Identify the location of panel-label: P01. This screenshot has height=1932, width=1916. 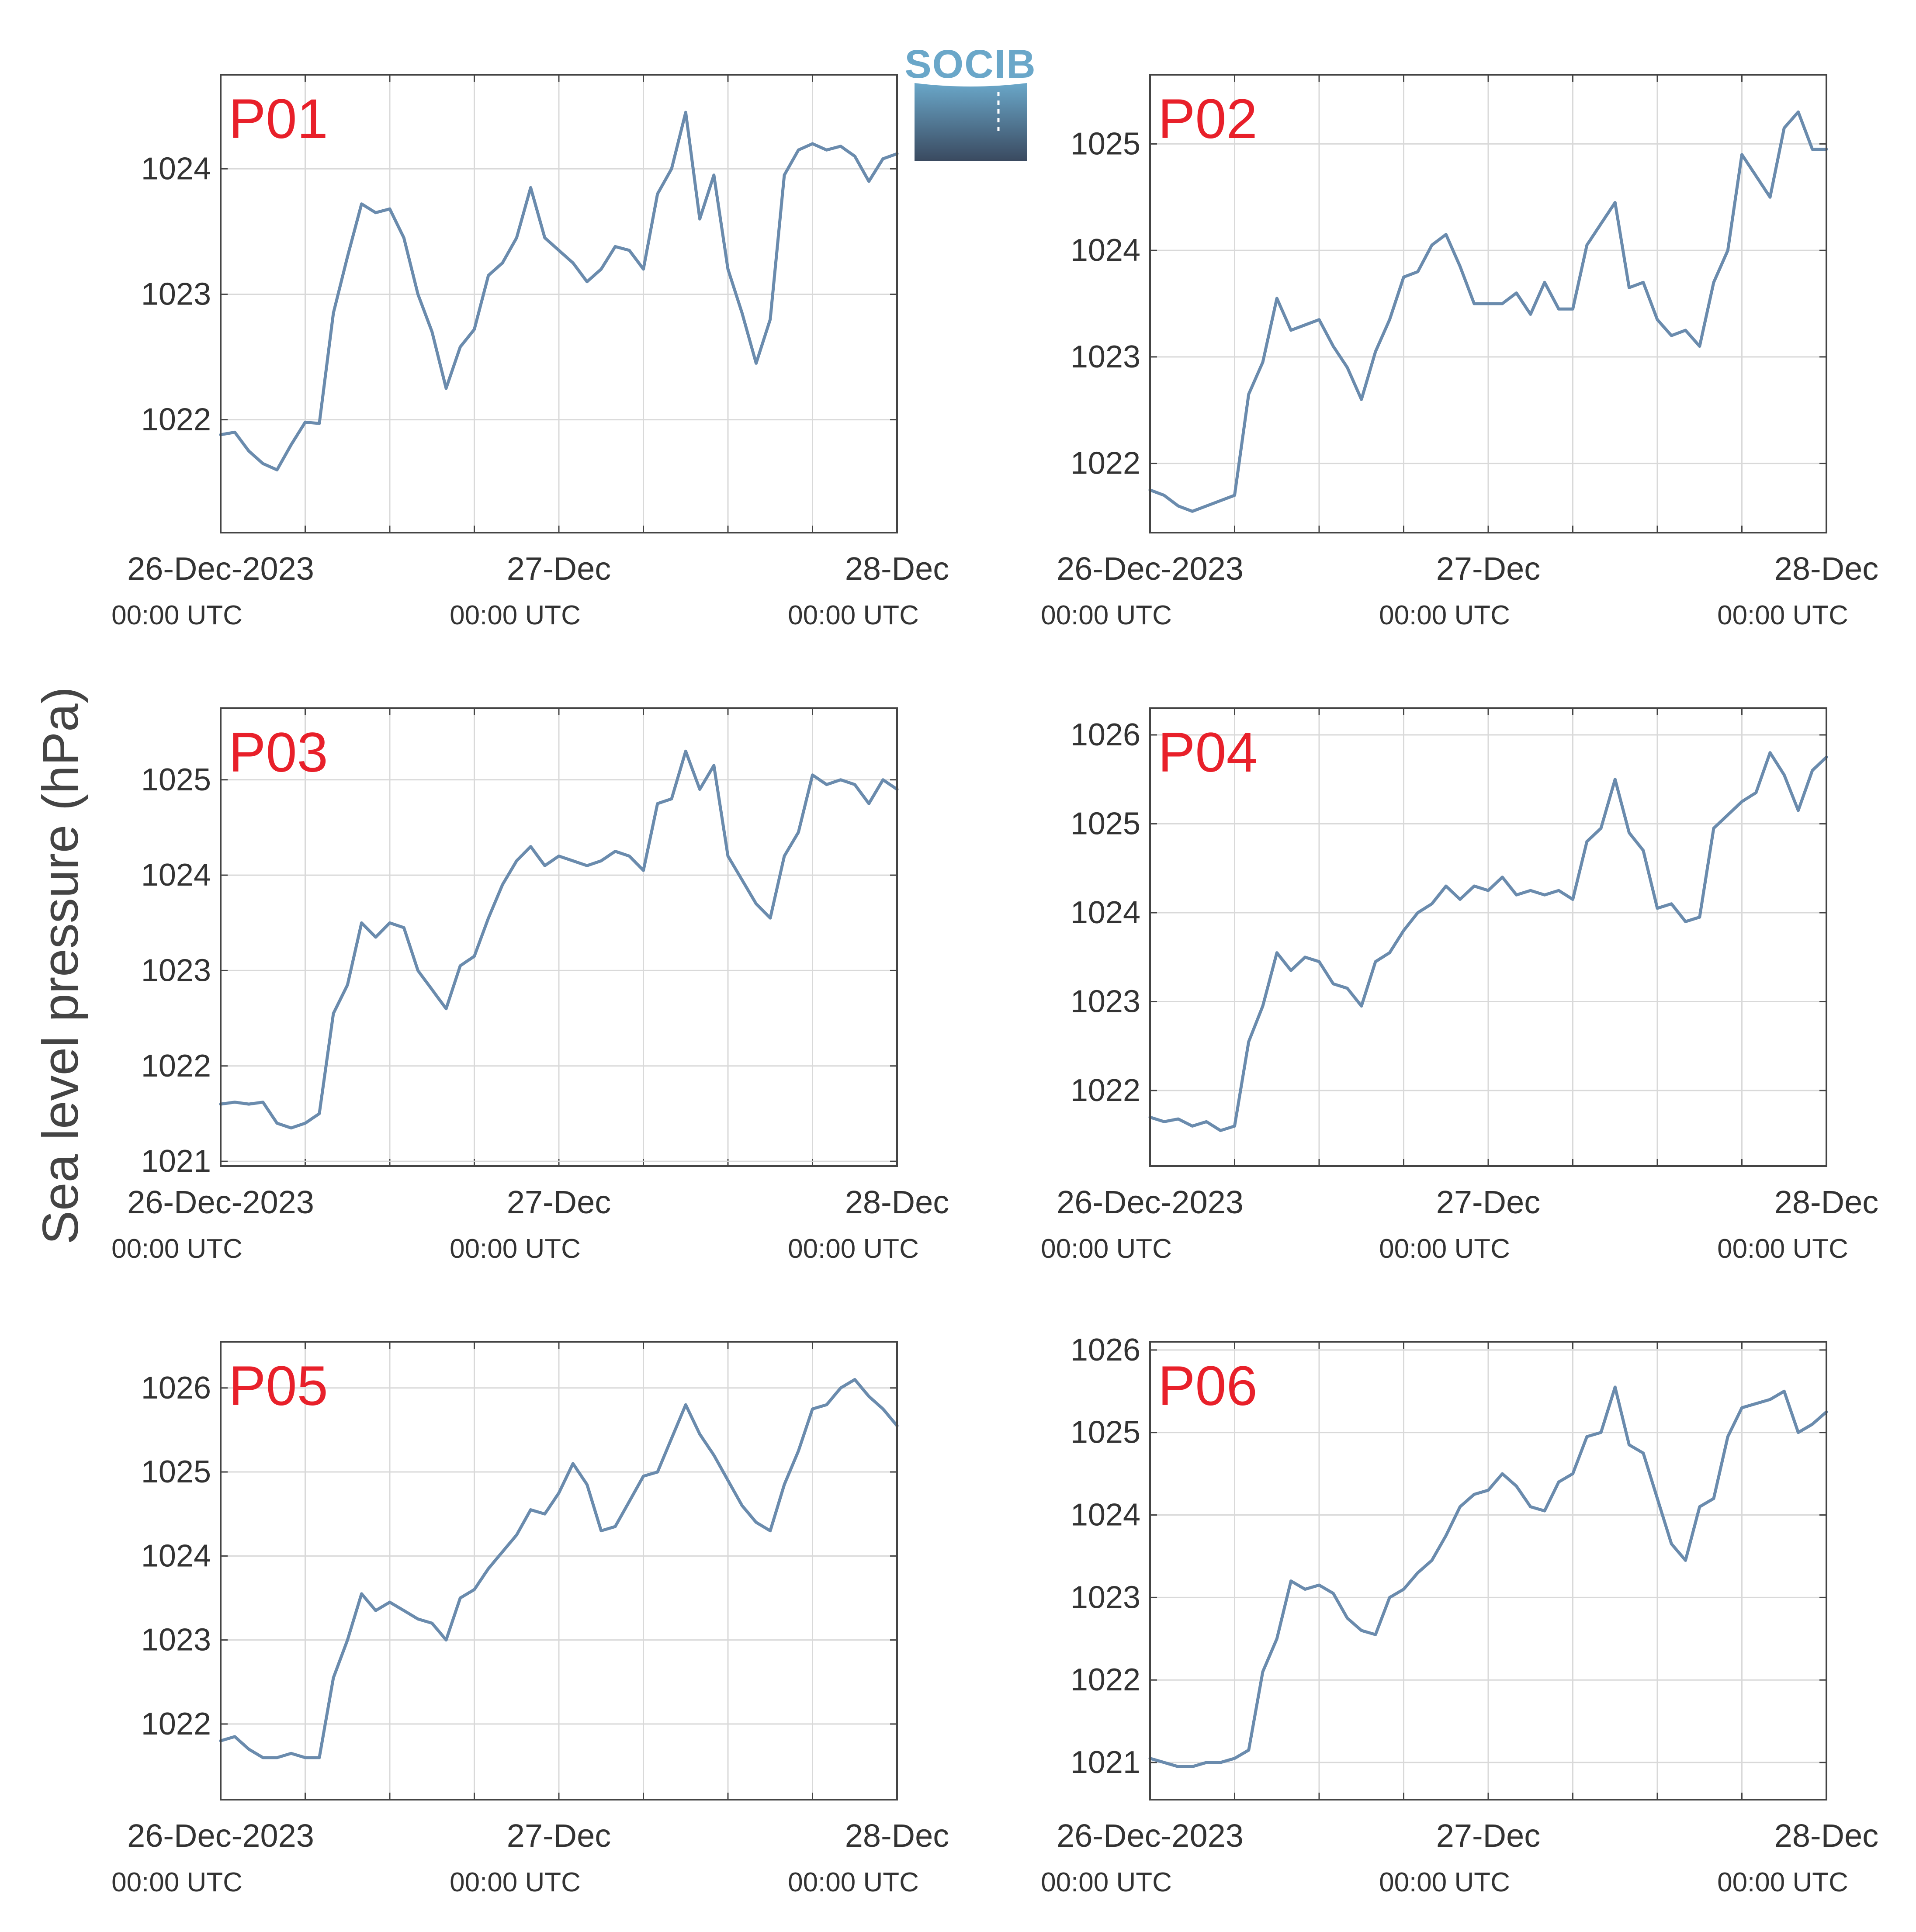
(278, 119).